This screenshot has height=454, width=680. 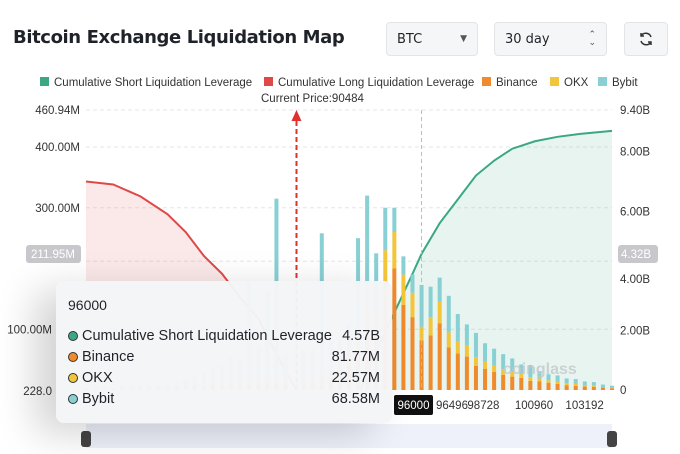 I want to click on coin-select: BTC ▼, so click(x=432, y=39).